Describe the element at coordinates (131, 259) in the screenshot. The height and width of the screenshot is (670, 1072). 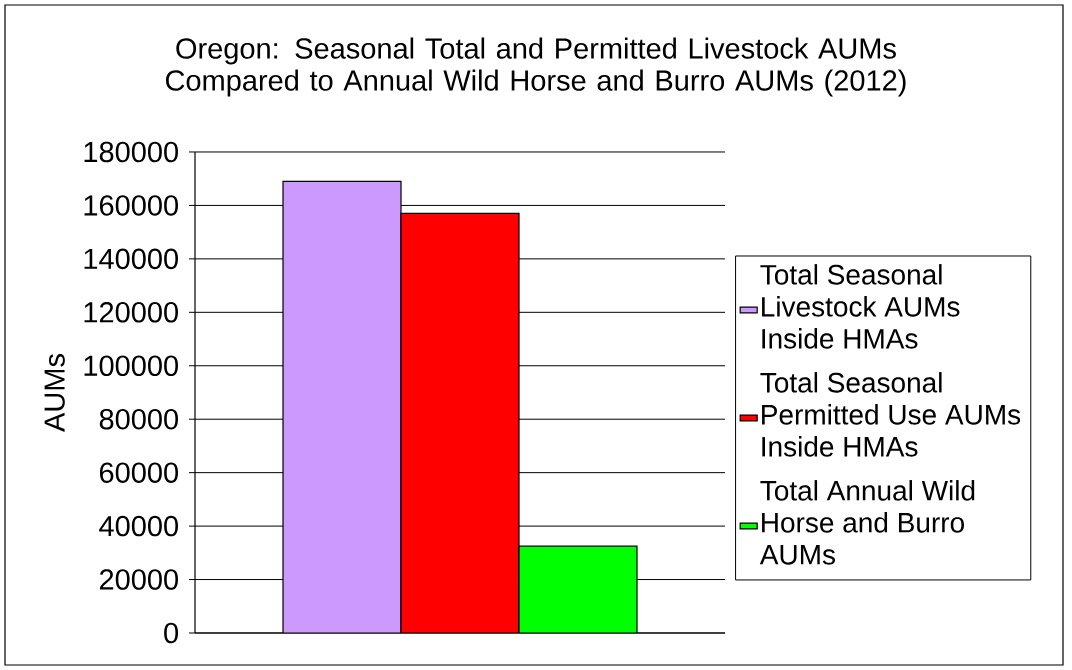
I see `y-tick-label: 140000` at that location.